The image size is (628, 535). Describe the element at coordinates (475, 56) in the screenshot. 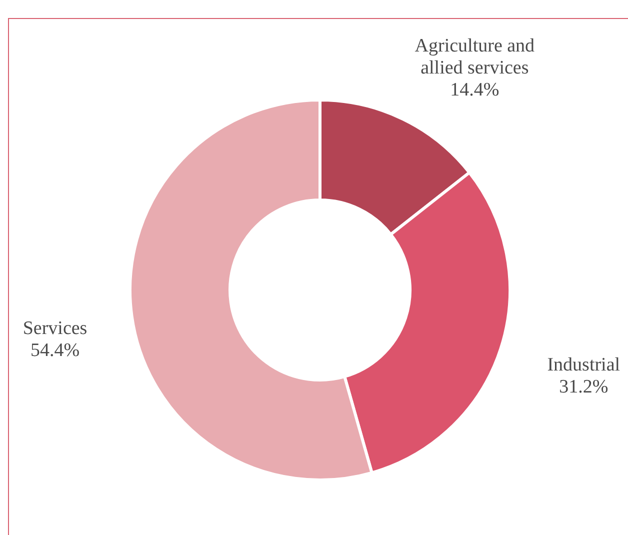

I see `slice-label: Agriculture and allied services` at that location.